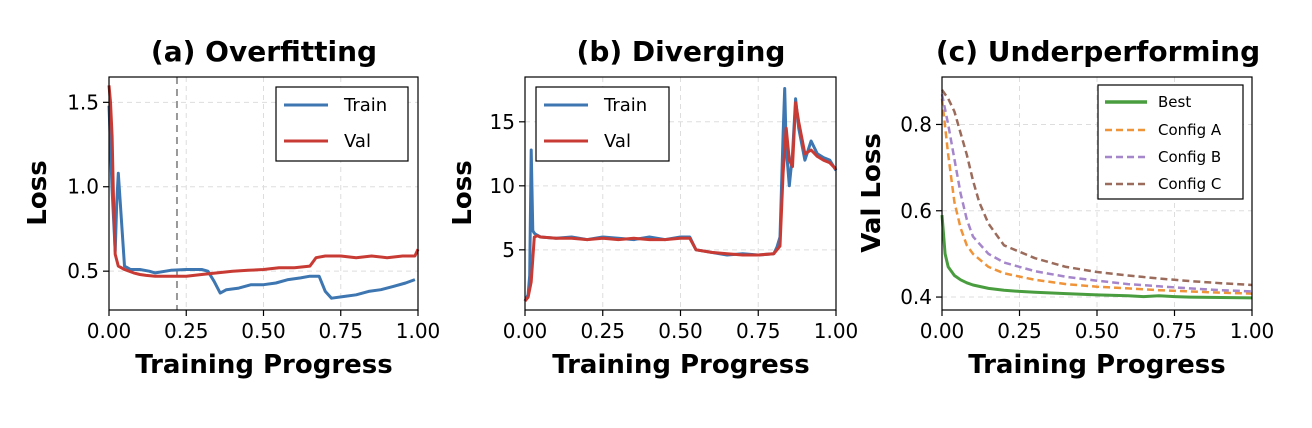 This screenshot has width=1312, height=428. What do you see at coordinates (83, 271) in the screenshot?
I see `y-tick-label: 0.5` at bounding box center [83, 271].